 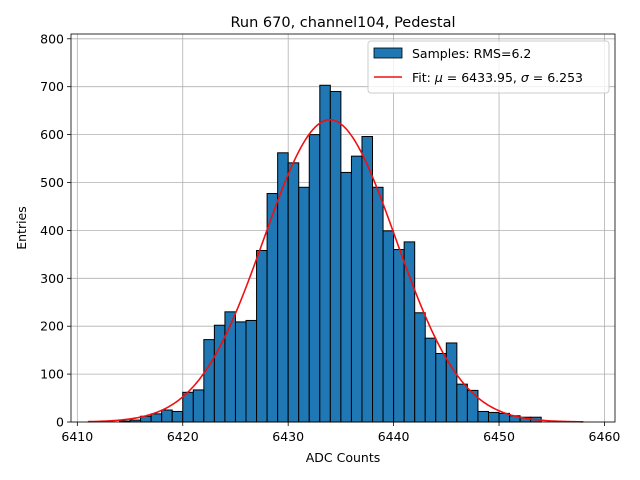 What do you see at coordinates (499, 436) in the screenshot?
I see `x-tick-label: 6450` at bounding box center [499, 436].